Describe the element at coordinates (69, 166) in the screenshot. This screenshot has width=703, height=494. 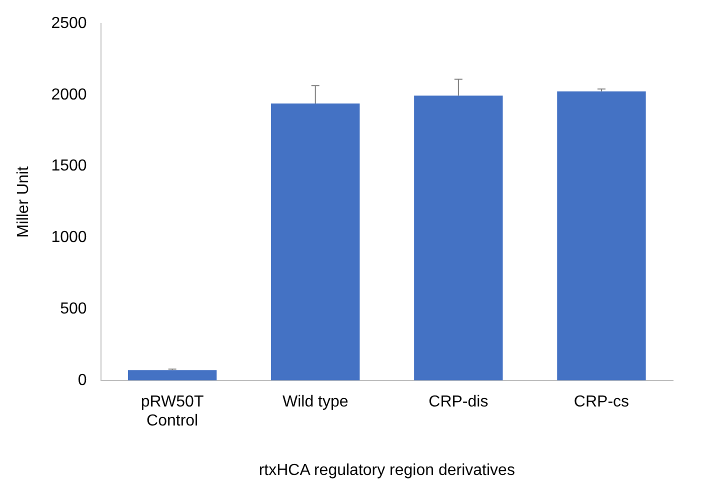
I see `y-tick-label: 1500` at that location.